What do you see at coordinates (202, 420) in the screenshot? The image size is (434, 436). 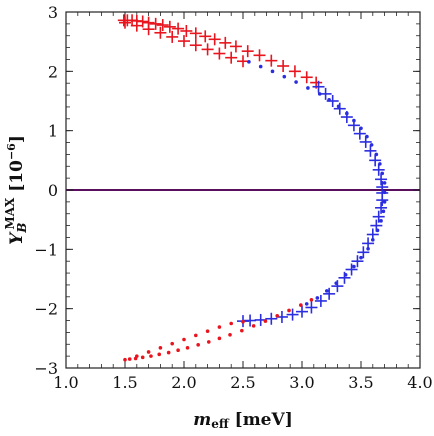 I see `x-axis-title-main: m` at bounding box center [202, 420].